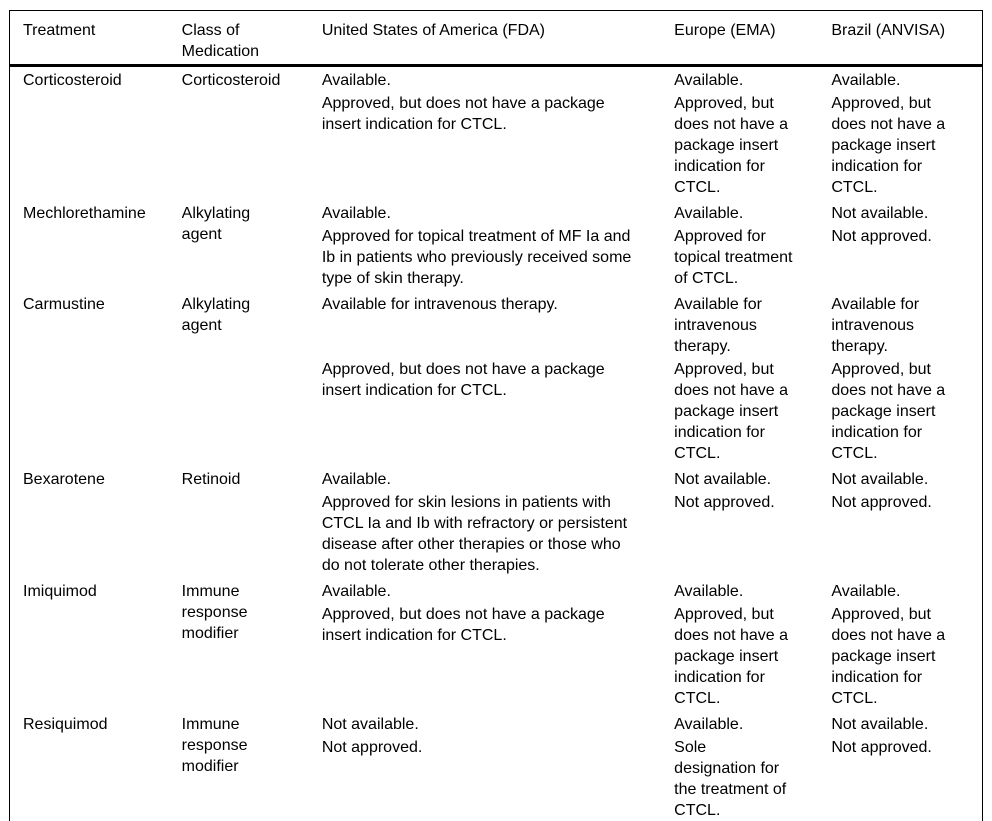 Image resolution: width=992 pixels, height=821 pixels. Describe the element at coordinates (64, 479) in the screenshot. I see `treatment-cell: Bexarotene` at that location.